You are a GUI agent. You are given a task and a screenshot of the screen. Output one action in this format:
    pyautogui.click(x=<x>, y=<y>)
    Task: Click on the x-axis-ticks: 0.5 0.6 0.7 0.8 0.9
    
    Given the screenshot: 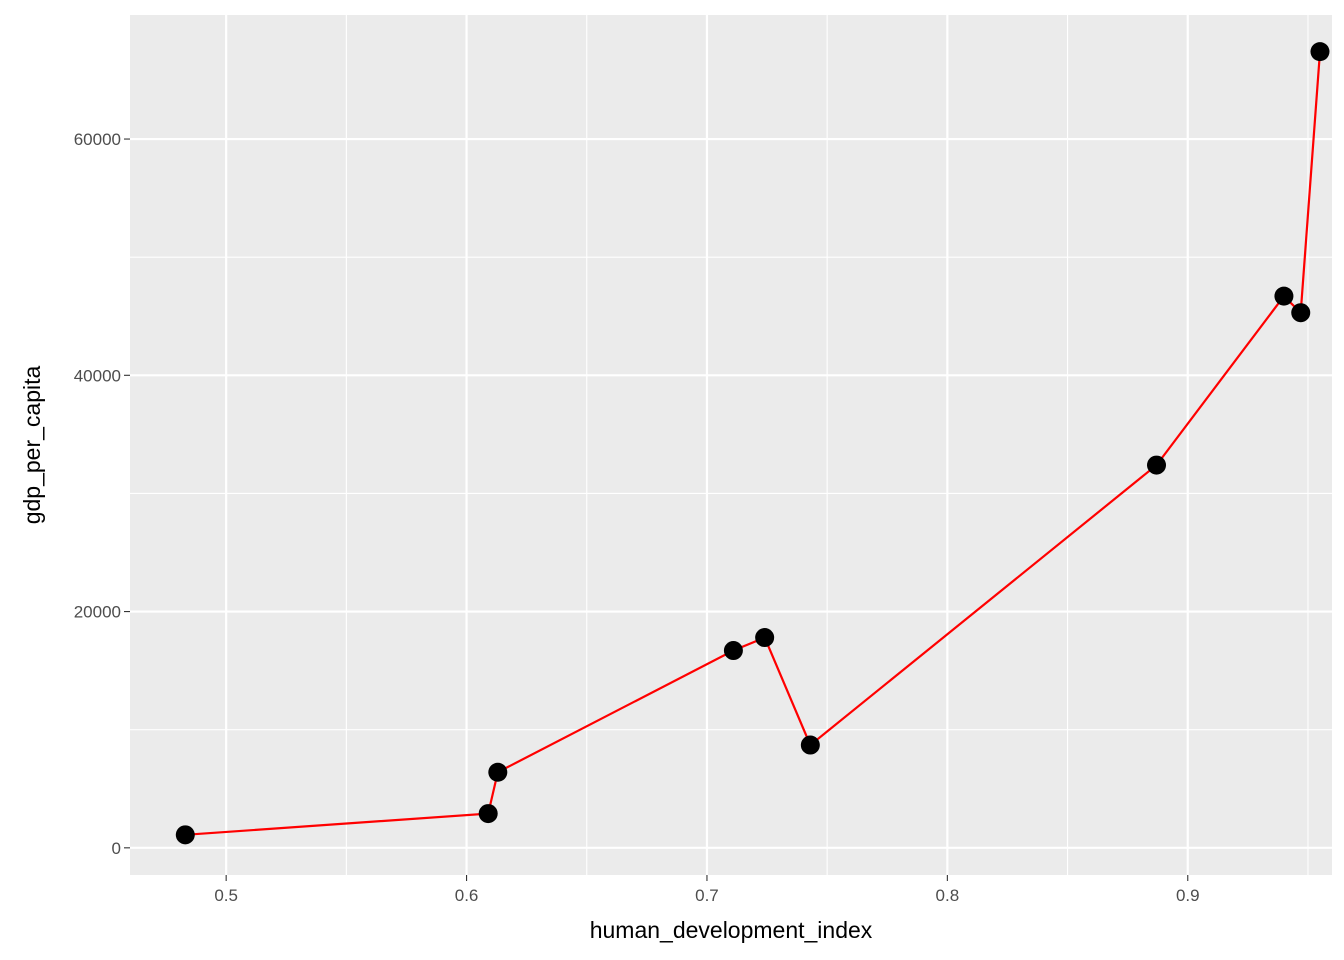 What is the action you would take?
    pyautogui.click(x=707, y=890)
    